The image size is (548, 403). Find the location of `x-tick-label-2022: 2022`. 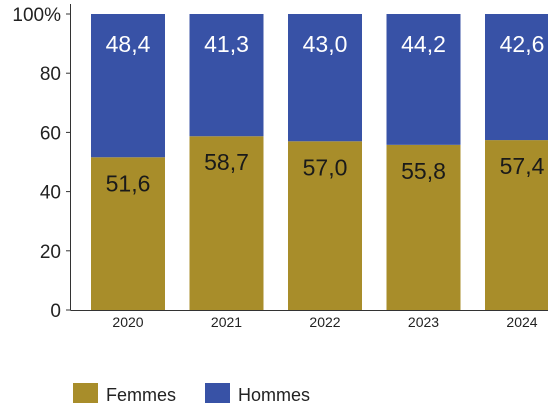

x-tick-label-2022: 2022 is located at coordinates (324, 322).